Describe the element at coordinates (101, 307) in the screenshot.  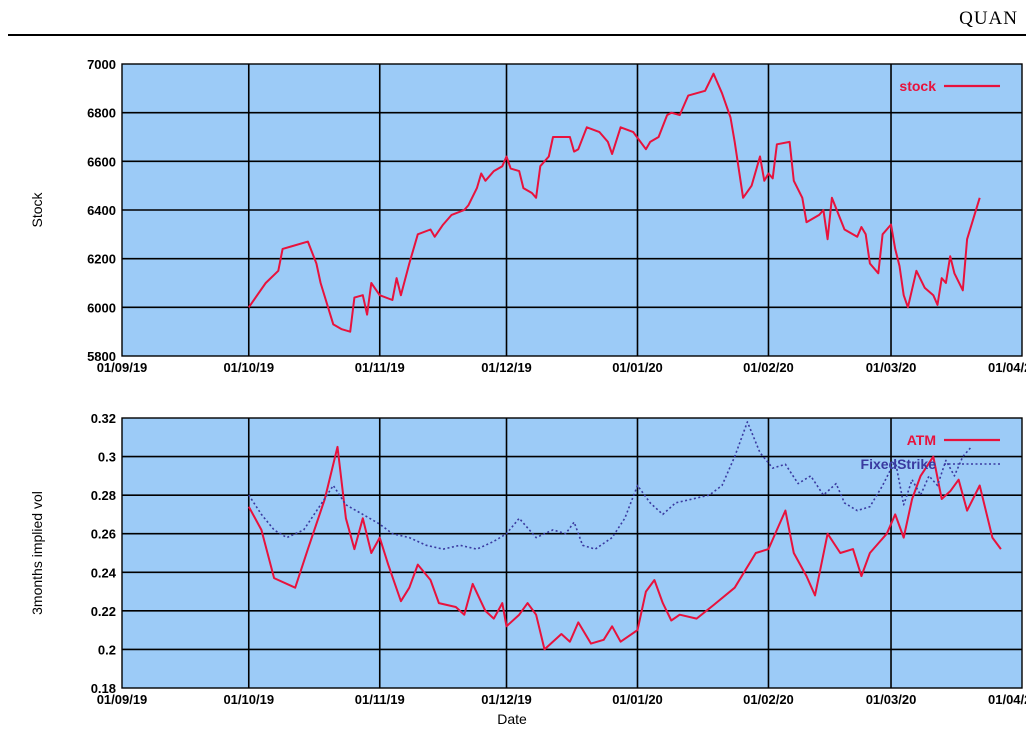
I see `y-tick-label: 6000` at that location.